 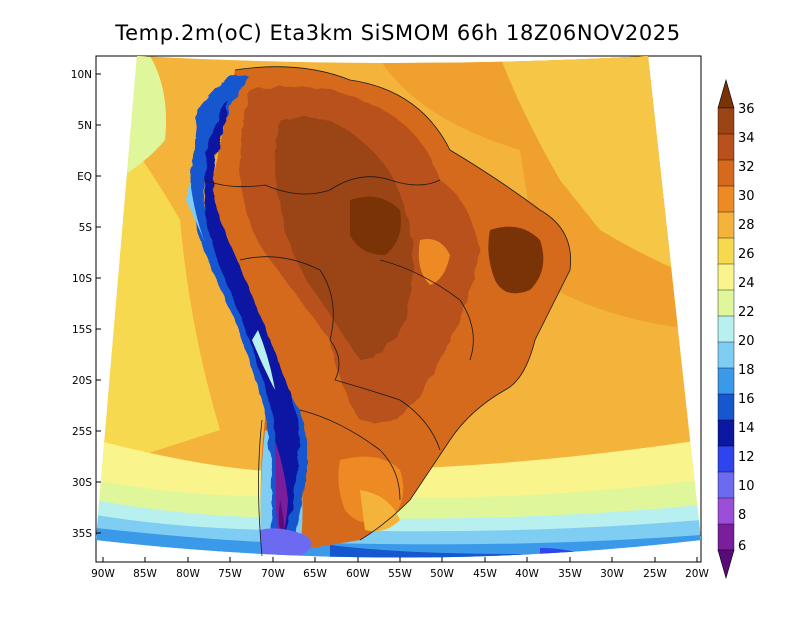 I want to click on colorbar-label: 6, so click(x=742, y=546).